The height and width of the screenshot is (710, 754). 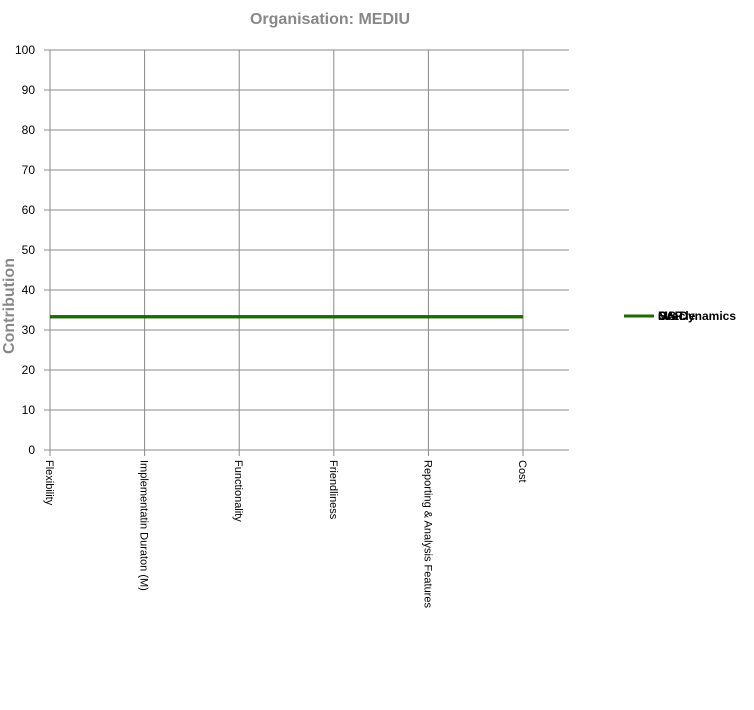 I want to click on y-tick-label: 10, so click(x=29, y=410).